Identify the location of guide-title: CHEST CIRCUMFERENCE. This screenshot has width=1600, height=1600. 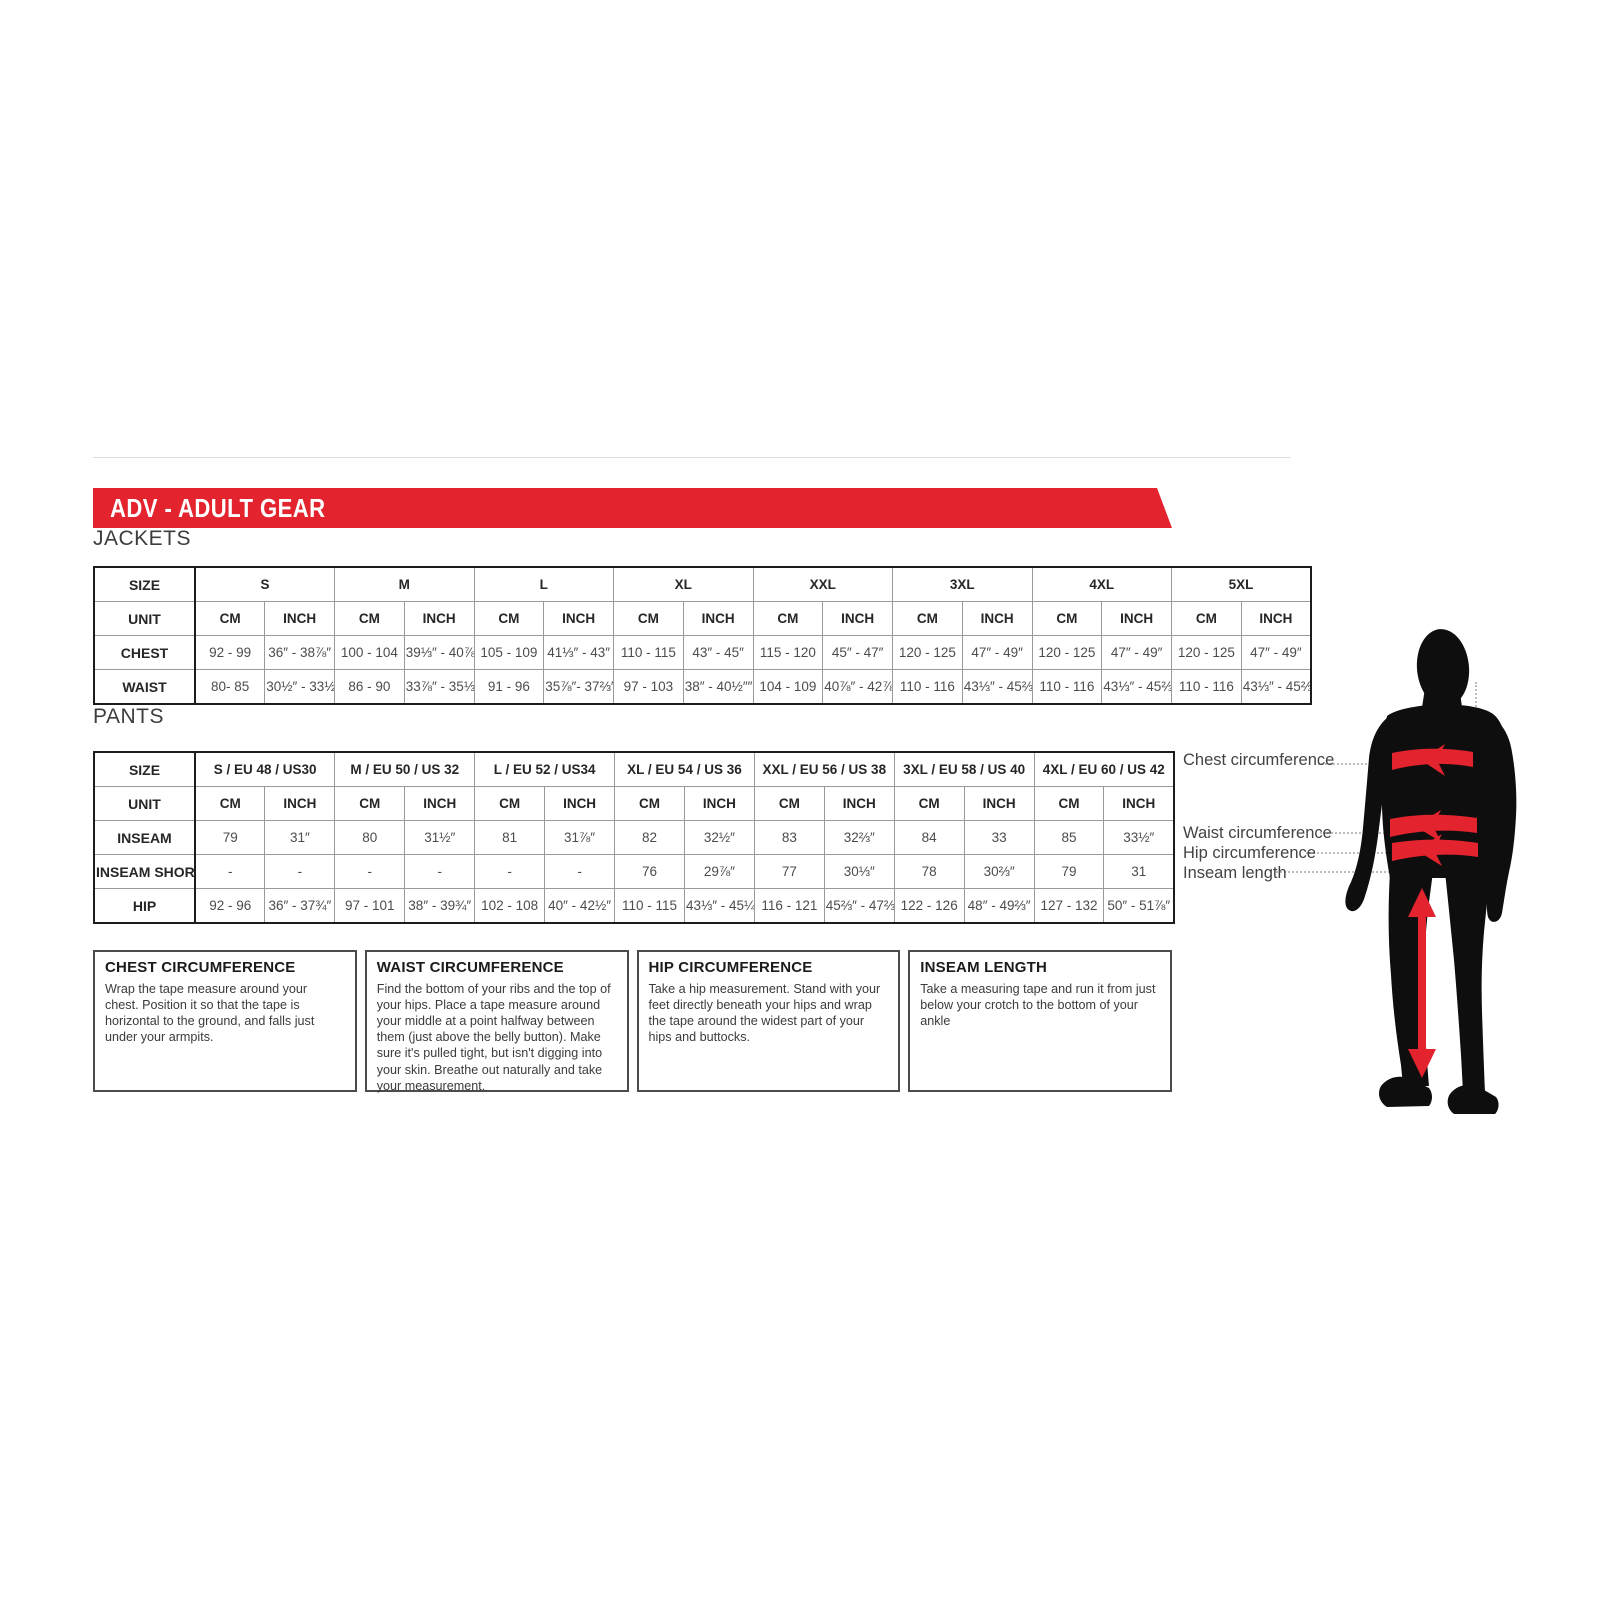
(200, 967).